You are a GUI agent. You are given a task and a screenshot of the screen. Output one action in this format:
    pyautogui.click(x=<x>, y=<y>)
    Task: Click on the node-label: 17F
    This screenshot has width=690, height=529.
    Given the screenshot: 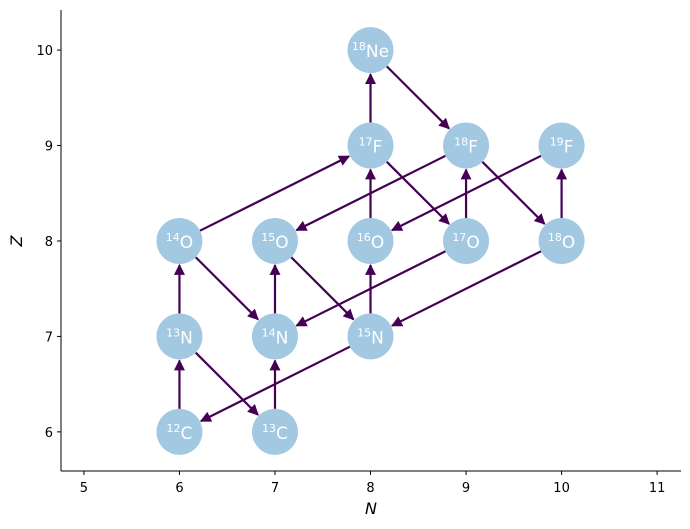 What is the action you would take?
    pyautogui.click(x=371, y=147)
    